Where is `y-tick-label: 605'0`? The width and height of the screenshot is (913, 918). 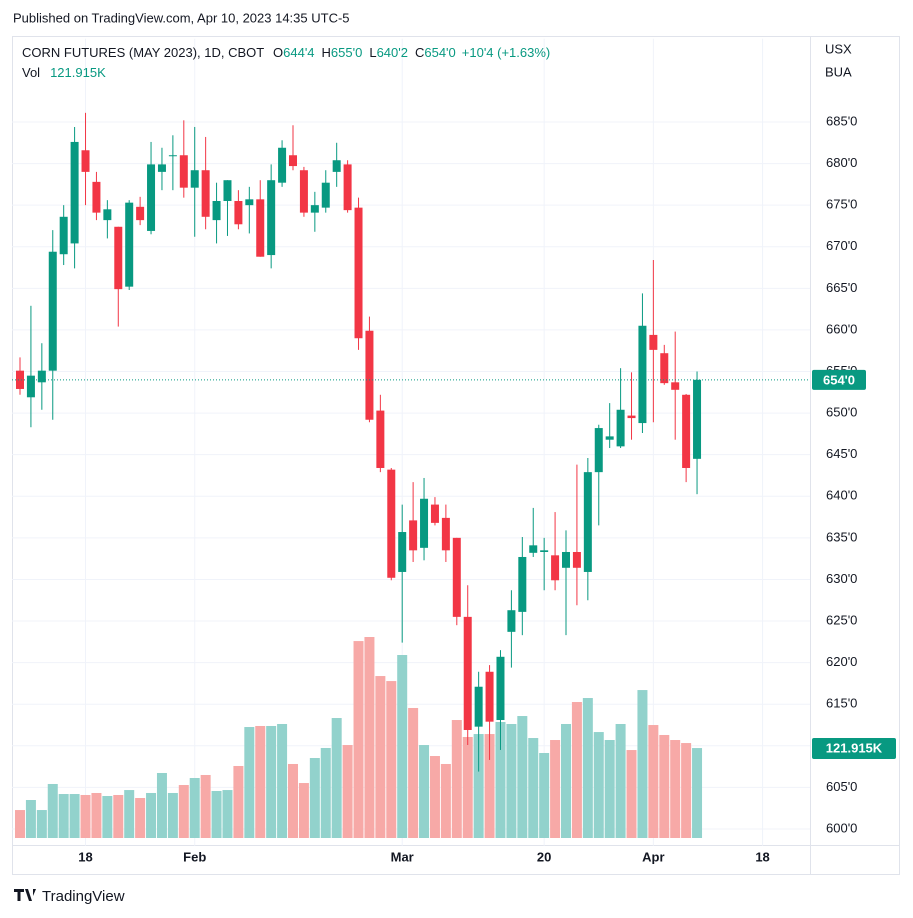
y-tick-label: 605'0 is located at coordinates (841, 786).